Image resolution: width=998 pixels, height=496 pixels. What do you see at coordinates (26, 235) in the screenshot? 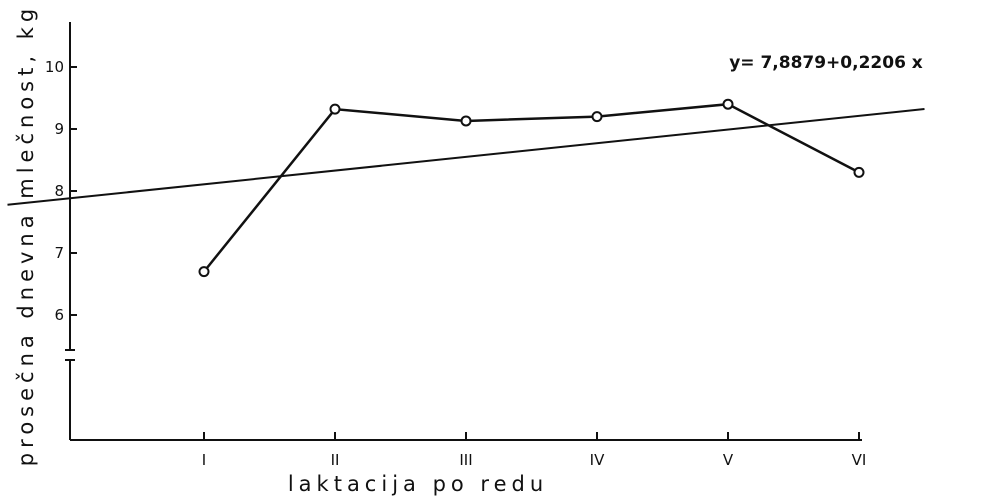
I see `y-axis-title: prosečna dnevna mlečnost, kg` at bounding box center [26, 235].